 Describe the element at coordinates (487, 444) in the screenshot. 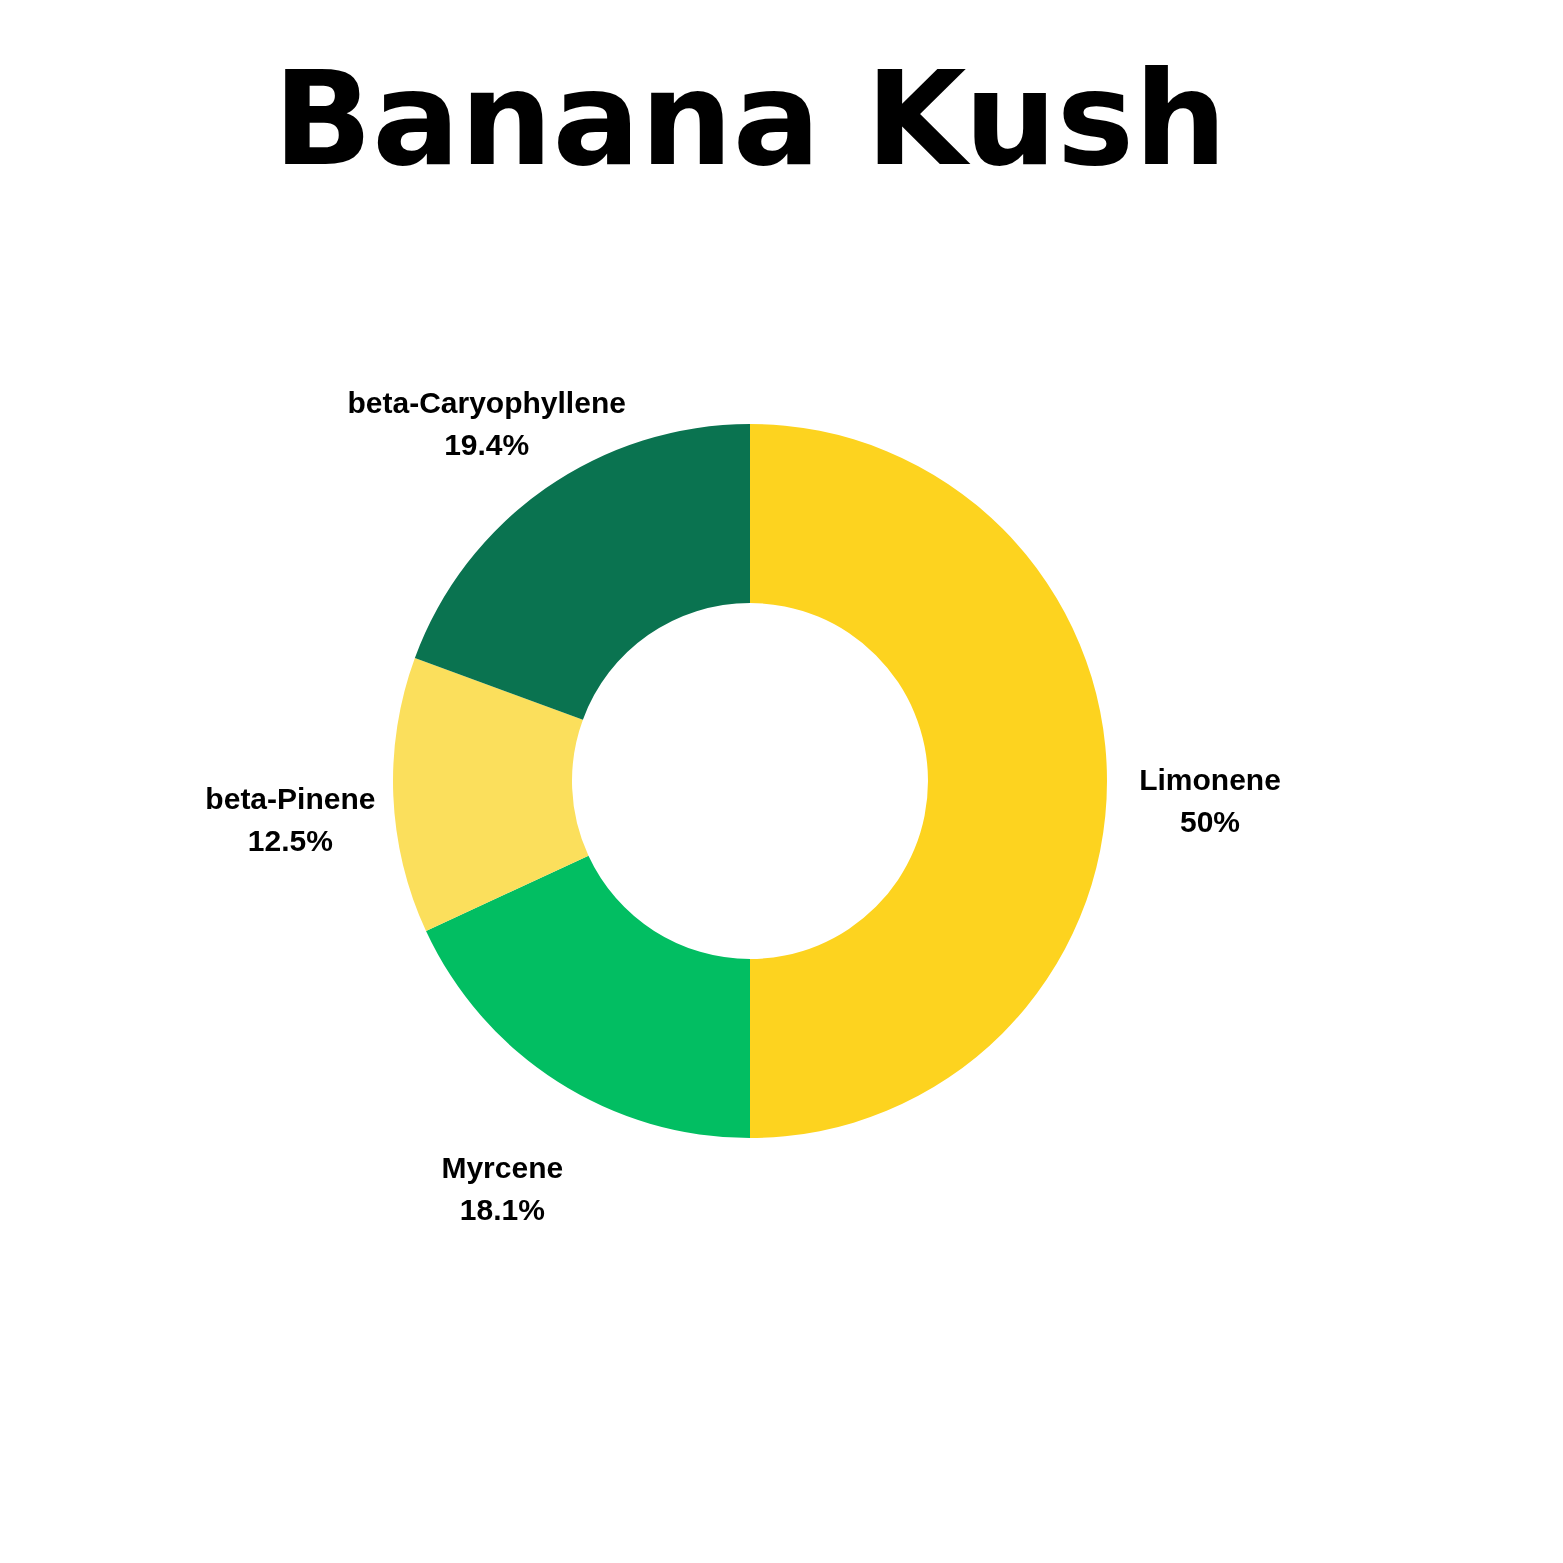

I see `data-label: 19.4%` at that location.